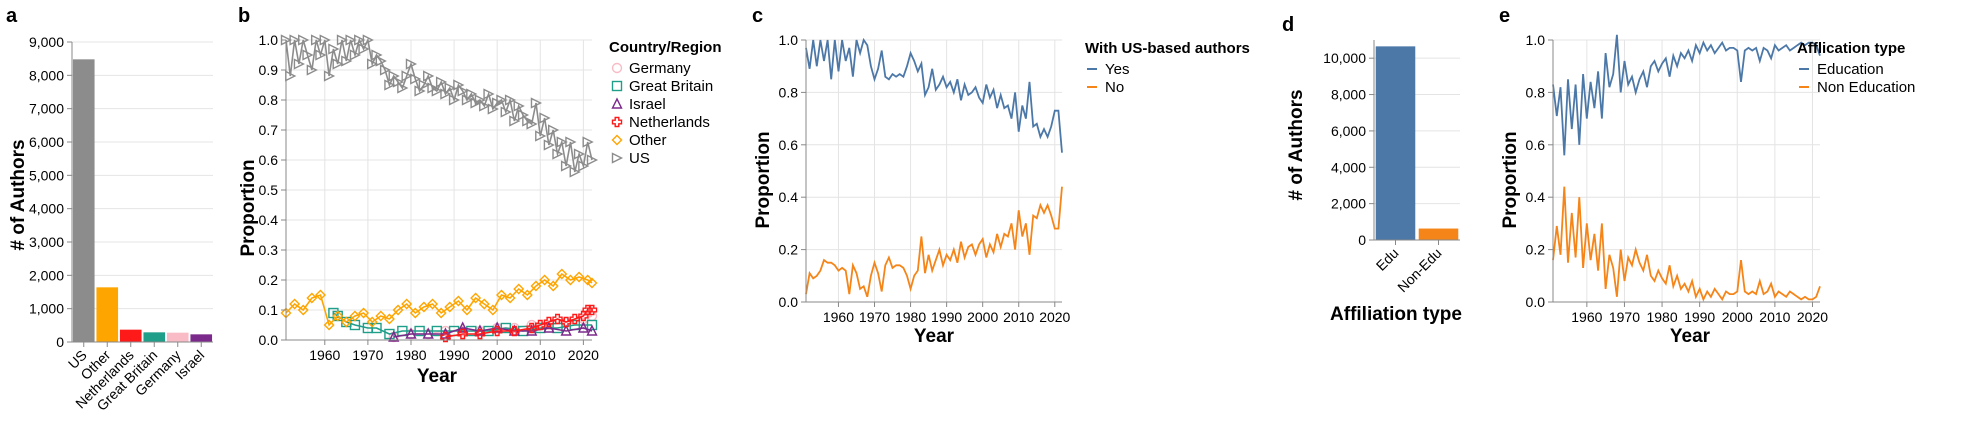 The height and width of the screenshot is (424, 1963). What do you see at coordinates (617, 103) in the screenshot?
I see `legend-symbol-israel` at bounding box center [617, 103].